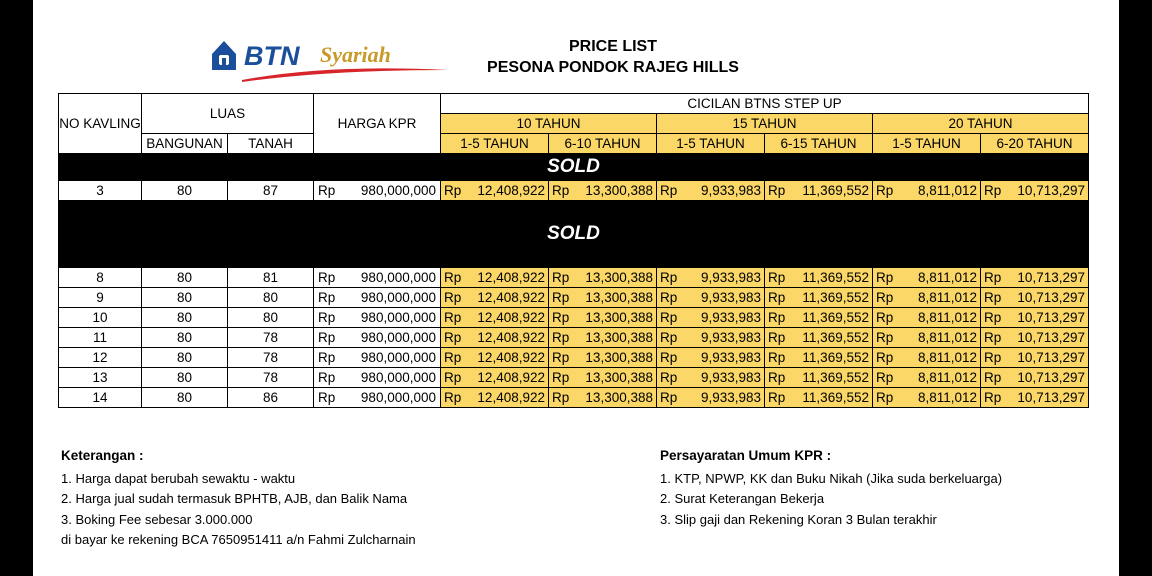 The image size is (1152, 576). I want to click on page-title: PRICE LIST PESONA PONDOK RAJEG HILLS, so click(613, 57).